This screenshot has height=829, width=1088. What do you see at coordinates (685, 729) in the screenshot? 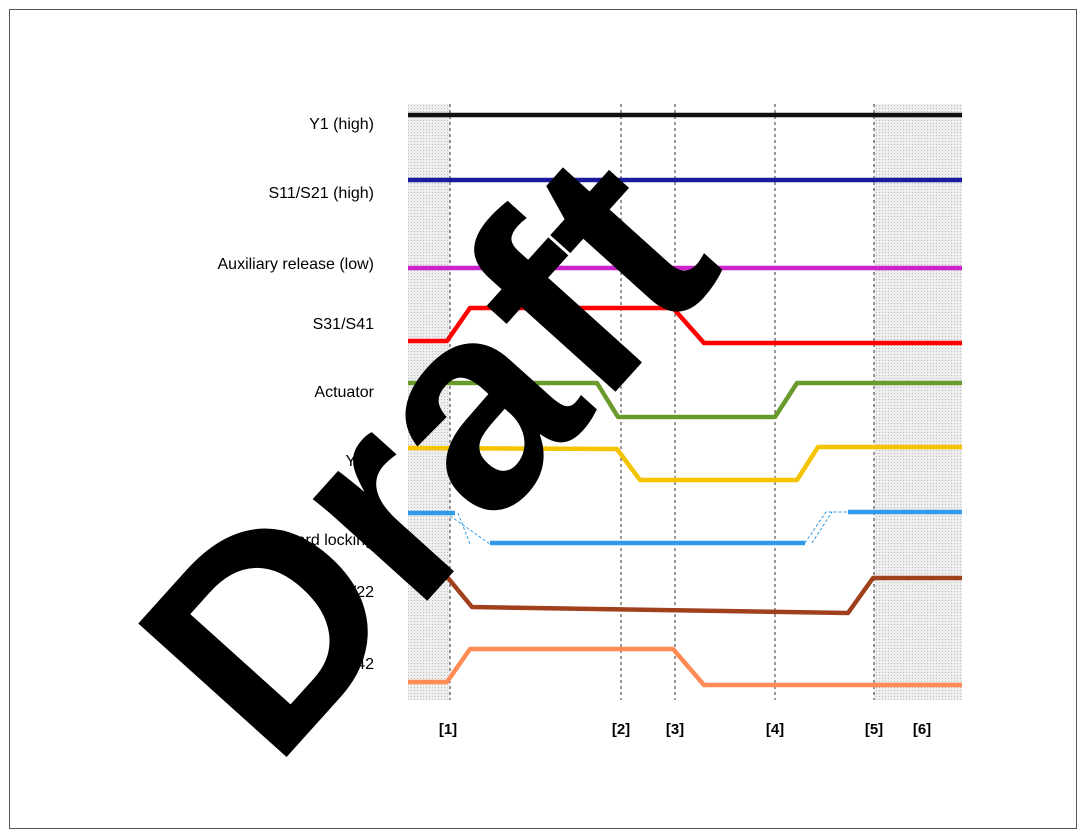
I see `step-markers: [1] [2] [3] [4] [5] [6]` at bounding box center [685, 729].